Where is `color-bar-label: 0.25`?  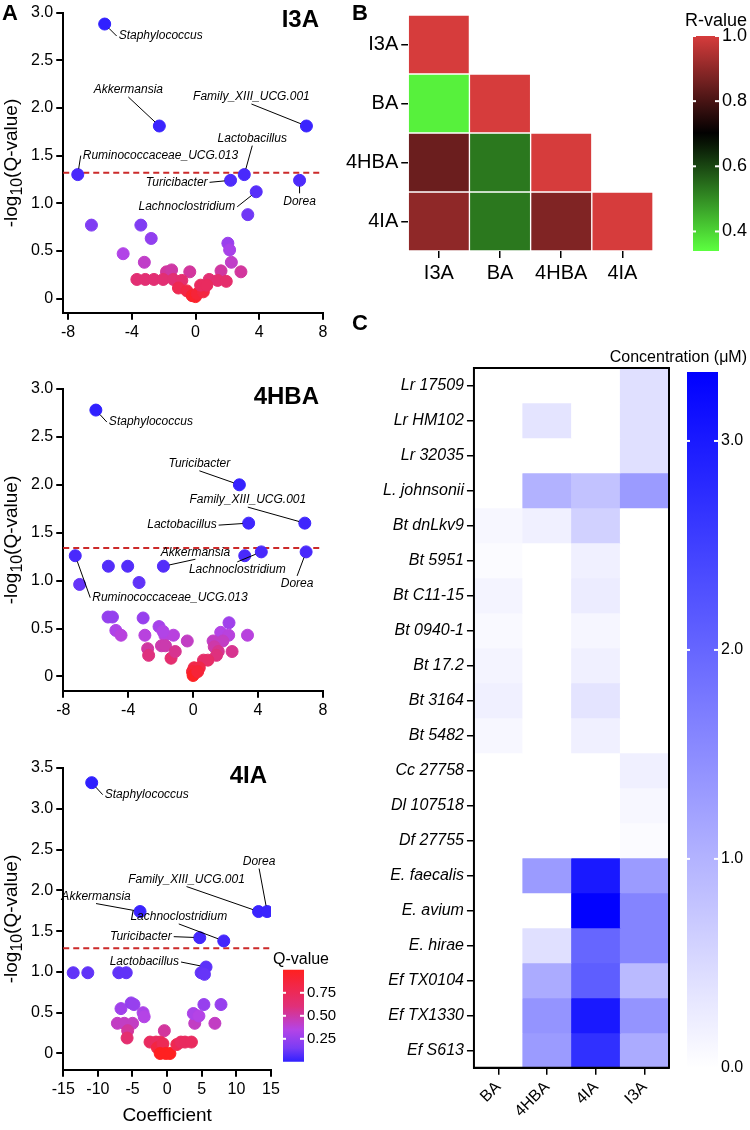 color-bar-label: 0.25 is located at coordinates (322, 1037).